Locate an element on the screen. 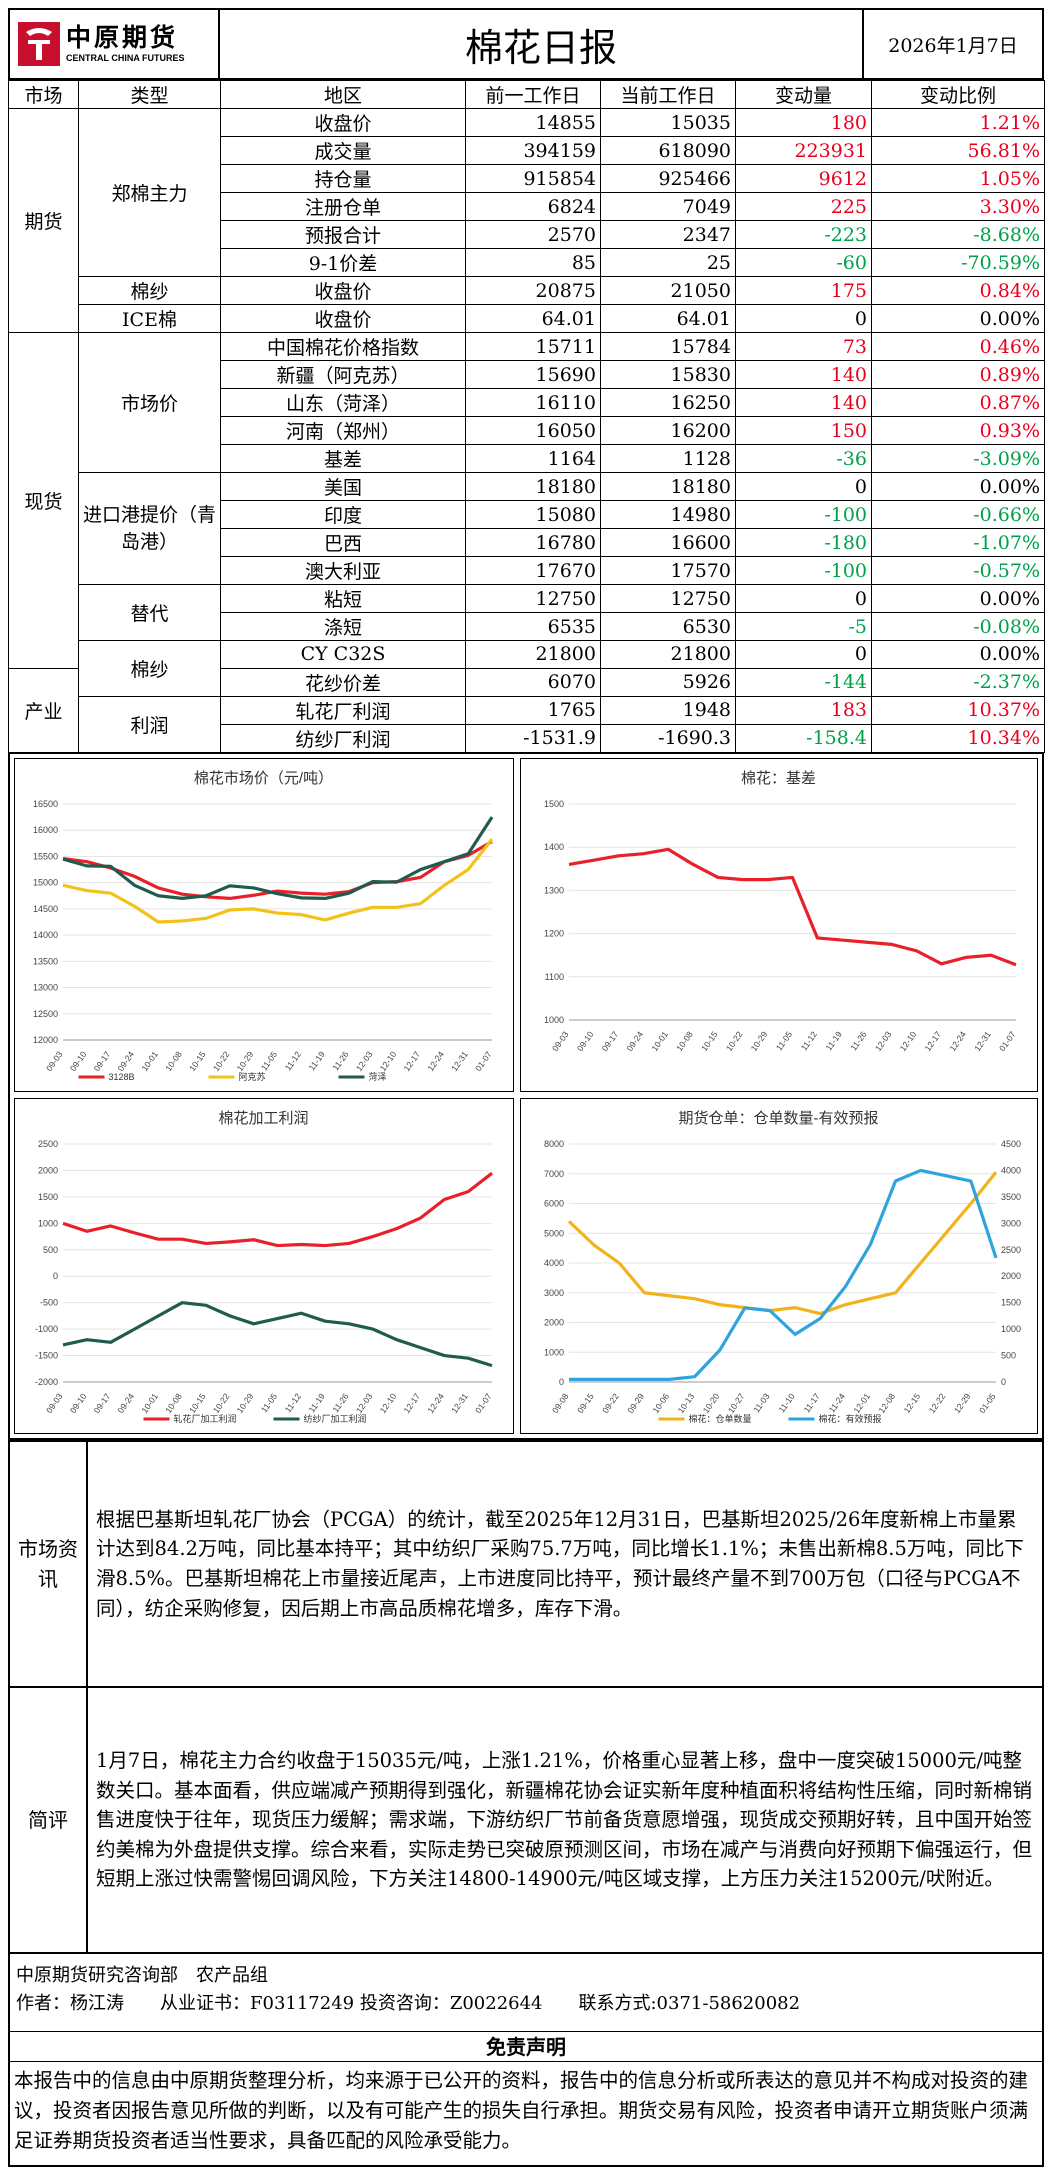 This screenshot has width=1054, height=2175. header-cur: 当前工作日 is located at coordinates (668, 94).